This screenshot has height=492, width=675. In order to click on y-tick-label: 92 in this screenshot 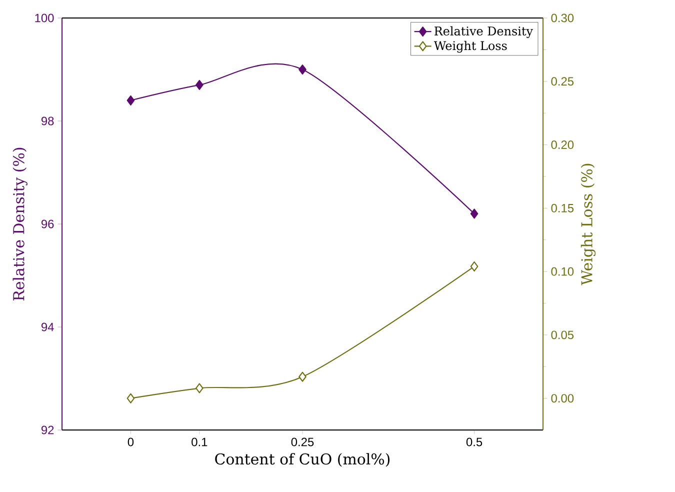, I will do `click(47, 430)`.